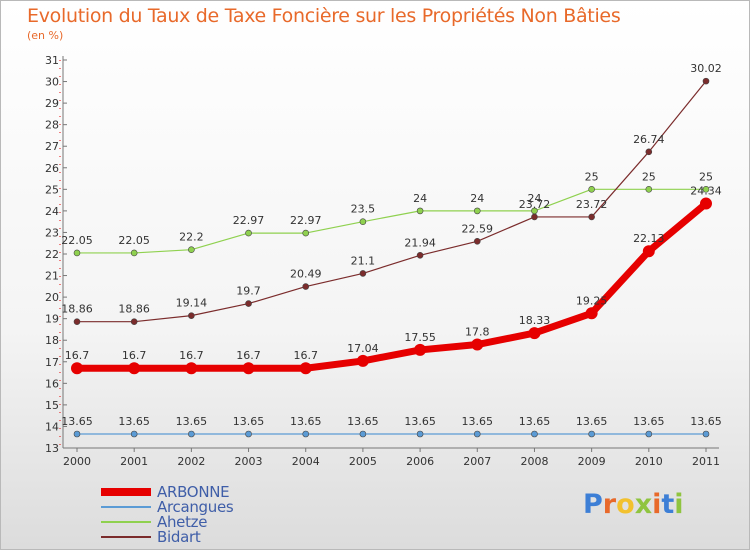 The width and height of the screenshot is (750, 550). I want to click on logo-letter: r, so click(609, 504).